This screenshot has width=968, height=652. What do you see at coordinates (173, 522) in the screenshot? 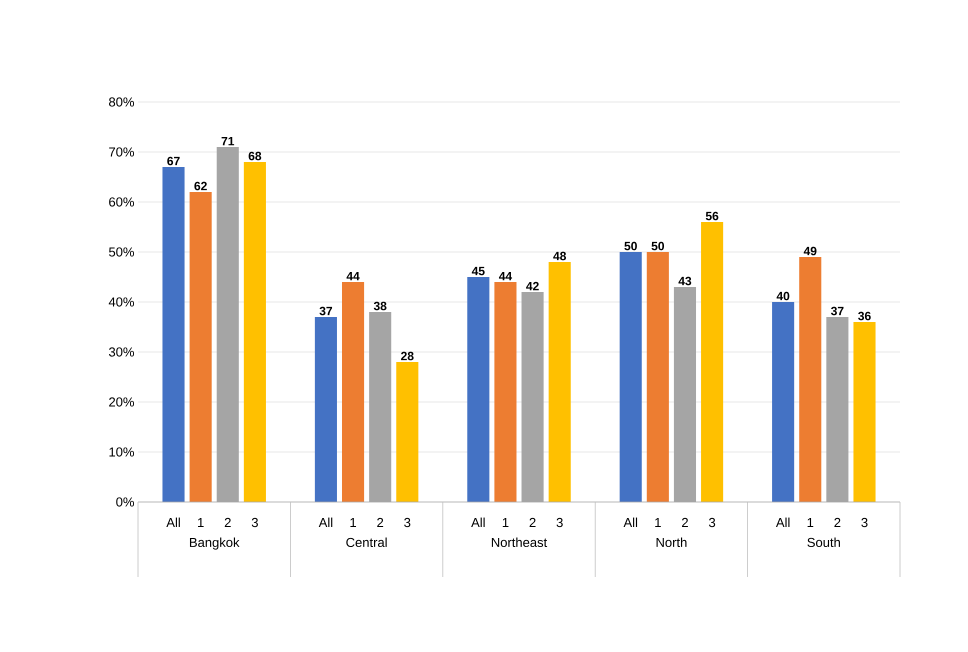
I see `series-label: All` at bounding box center [173, 522].